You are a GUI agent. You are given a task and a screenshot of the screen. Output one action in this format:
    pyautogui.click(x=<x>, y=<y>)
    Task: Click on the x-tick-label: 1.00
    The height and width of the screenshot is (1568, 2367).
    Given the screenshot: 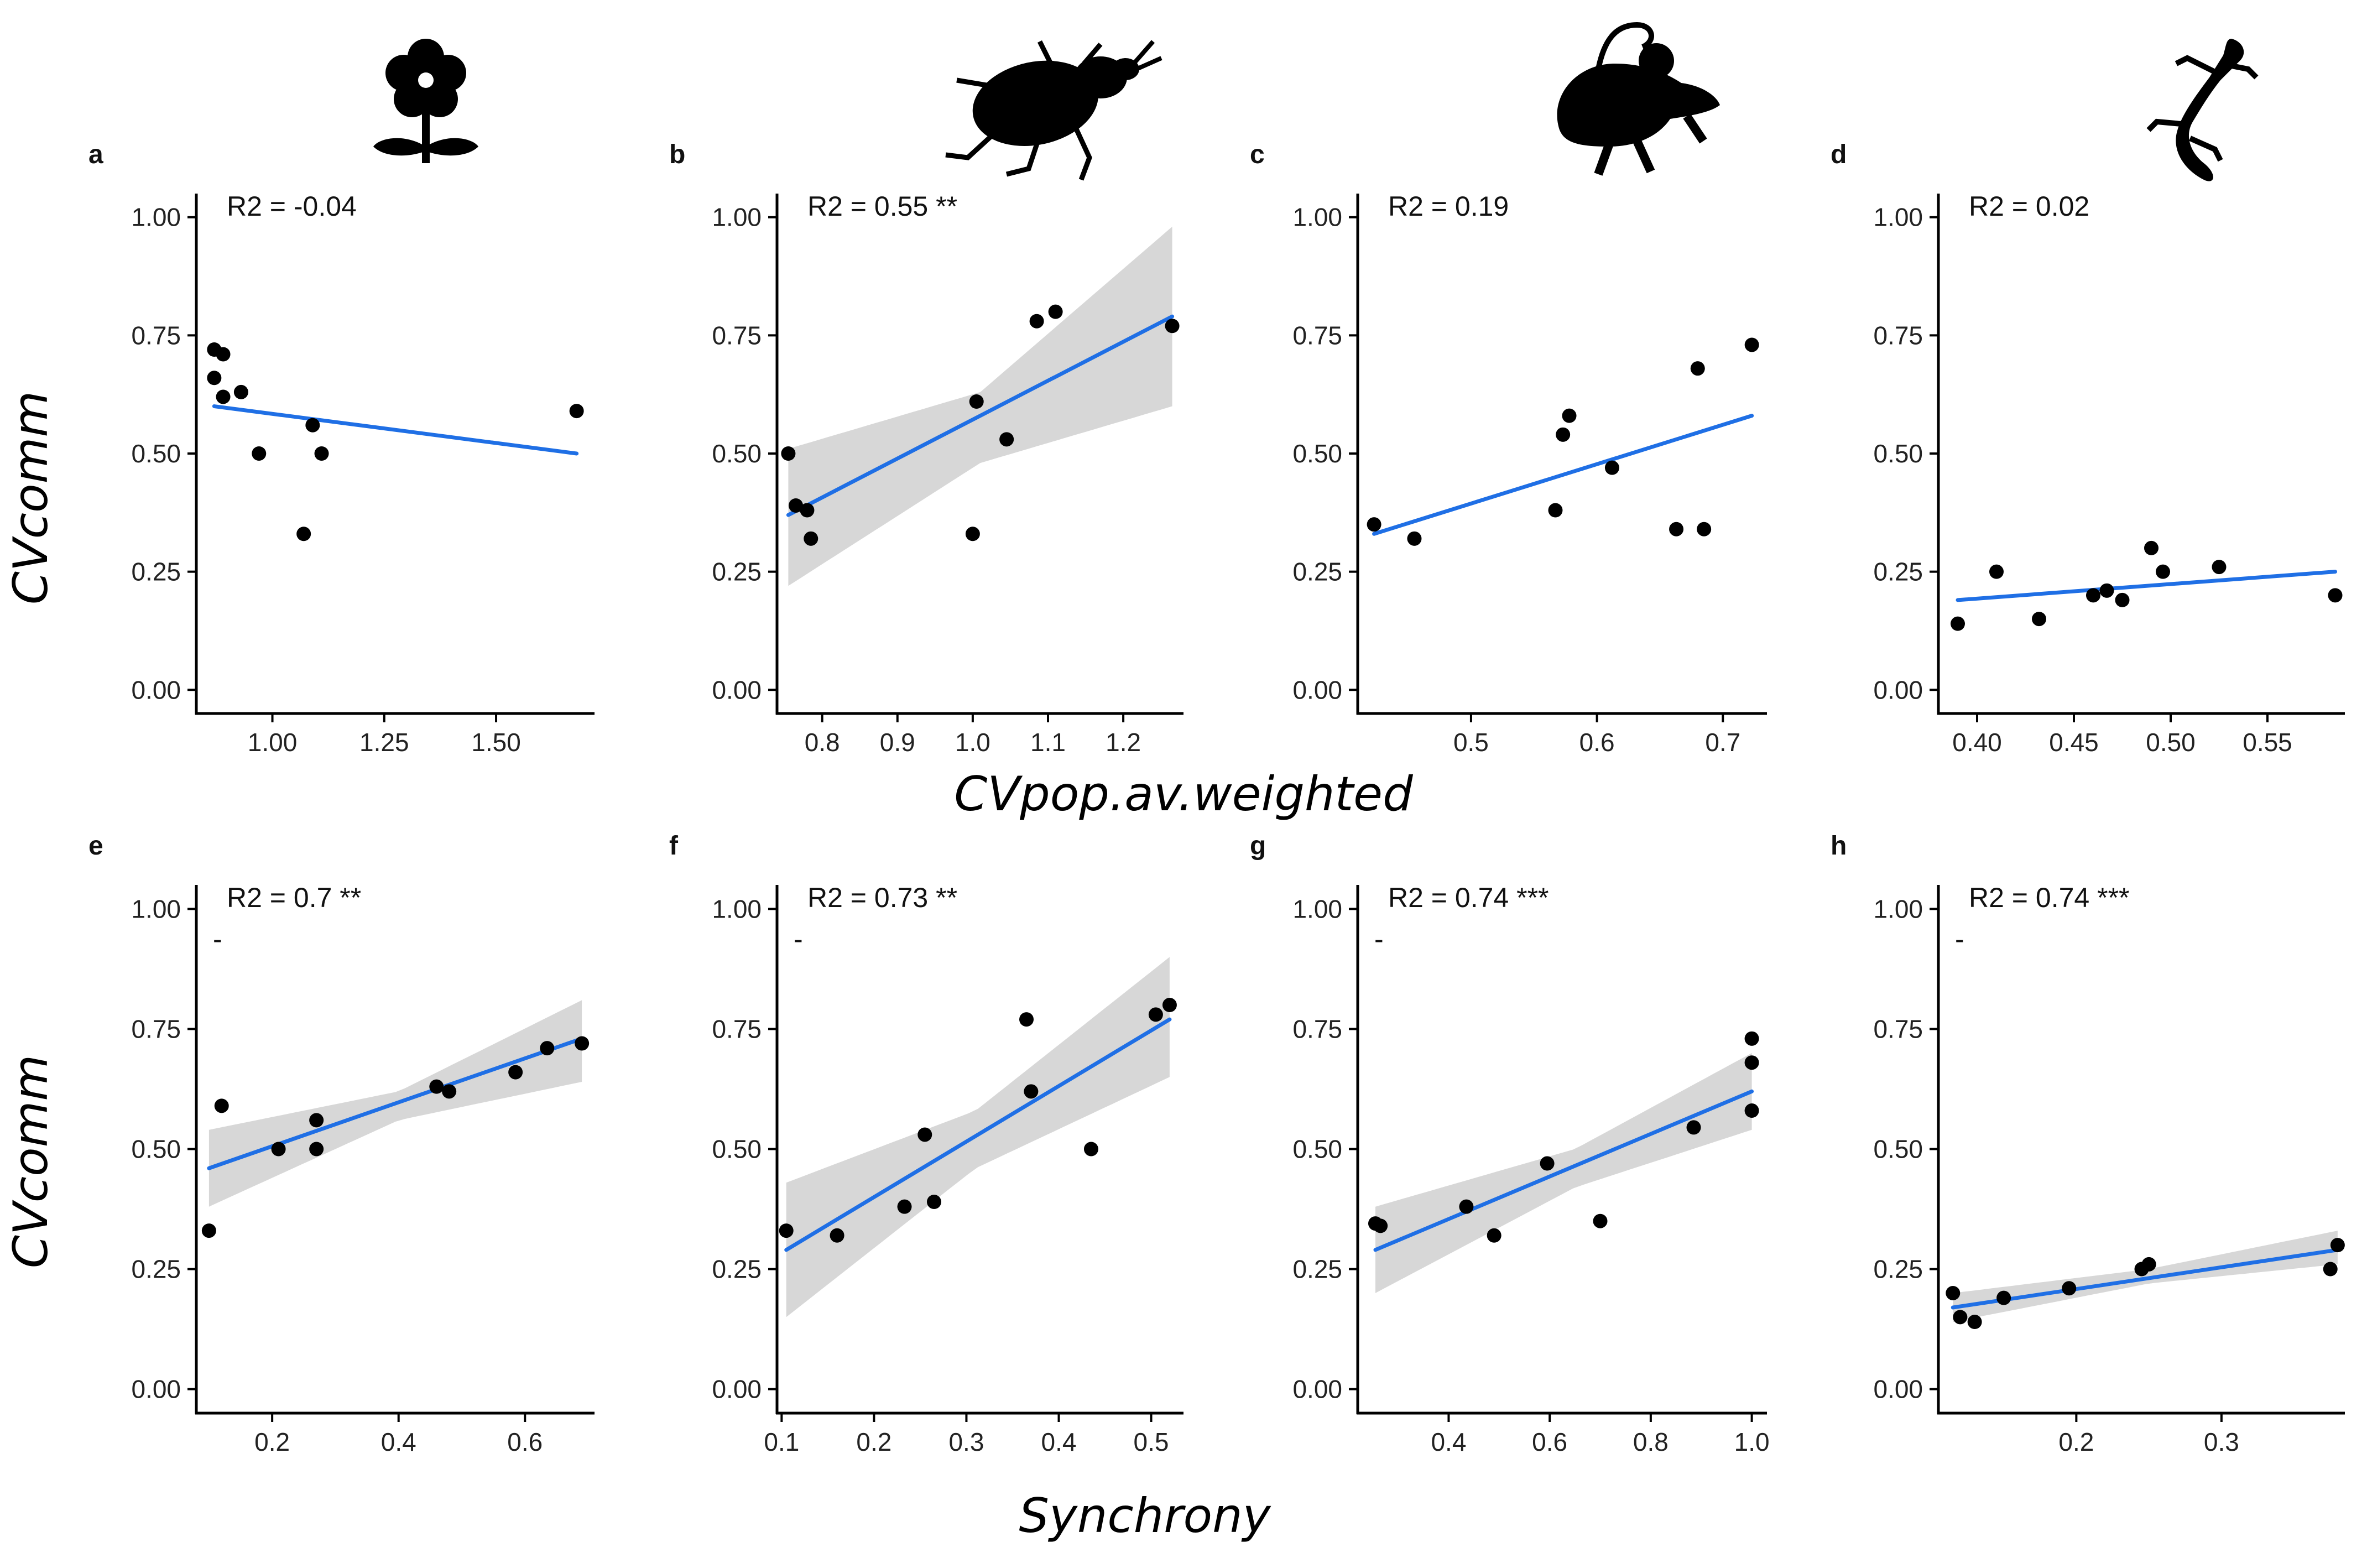 What is the action you would take?
    pyautogui.click(x=273, y=742)
    